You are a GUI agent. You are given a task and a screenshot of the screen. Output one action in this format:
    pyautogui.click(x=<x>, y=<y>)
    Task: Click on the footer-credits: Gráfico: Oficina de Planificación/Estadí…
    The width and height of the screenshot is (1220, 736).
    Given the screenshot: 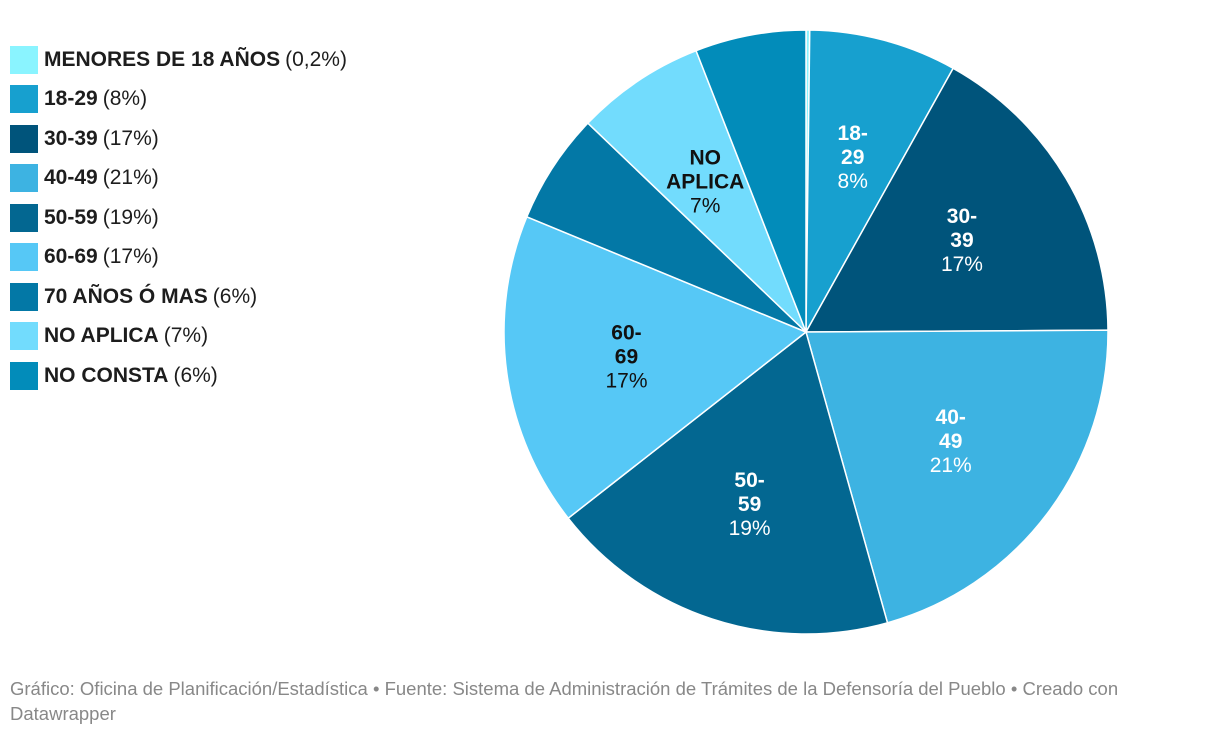 What is the action you would take?
    pyautogui.click(x=564, y=701)
    